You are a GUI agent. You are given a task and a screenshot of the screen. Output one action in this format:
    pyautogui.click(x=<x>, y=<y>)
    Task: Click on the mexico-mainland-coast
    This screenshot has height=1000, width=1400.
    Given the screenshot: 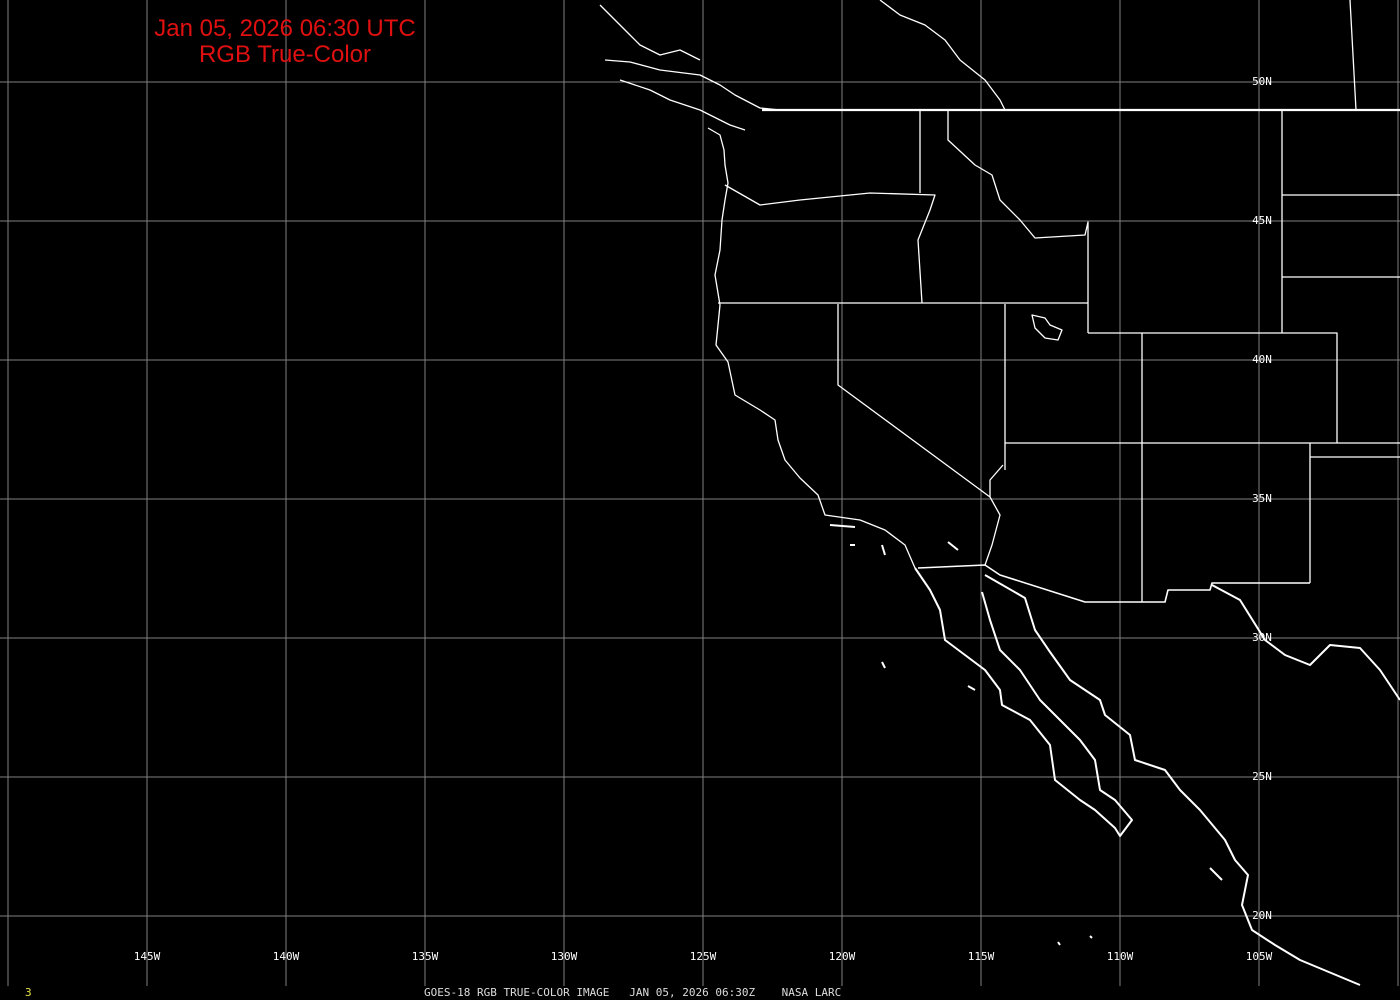 What is the action you would take?
    pyautogui.click(x=1172, y=780)
    